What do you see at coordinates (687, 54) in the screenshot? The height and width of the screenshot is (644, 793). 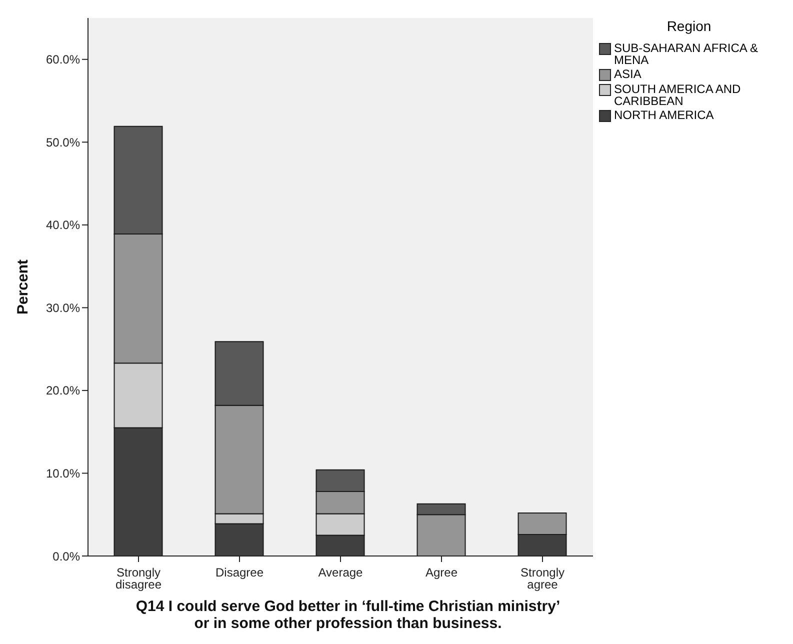 I see `legend-label: SUB-SAHARAN AFRICA & MENA` at bounding box center [687, 54].